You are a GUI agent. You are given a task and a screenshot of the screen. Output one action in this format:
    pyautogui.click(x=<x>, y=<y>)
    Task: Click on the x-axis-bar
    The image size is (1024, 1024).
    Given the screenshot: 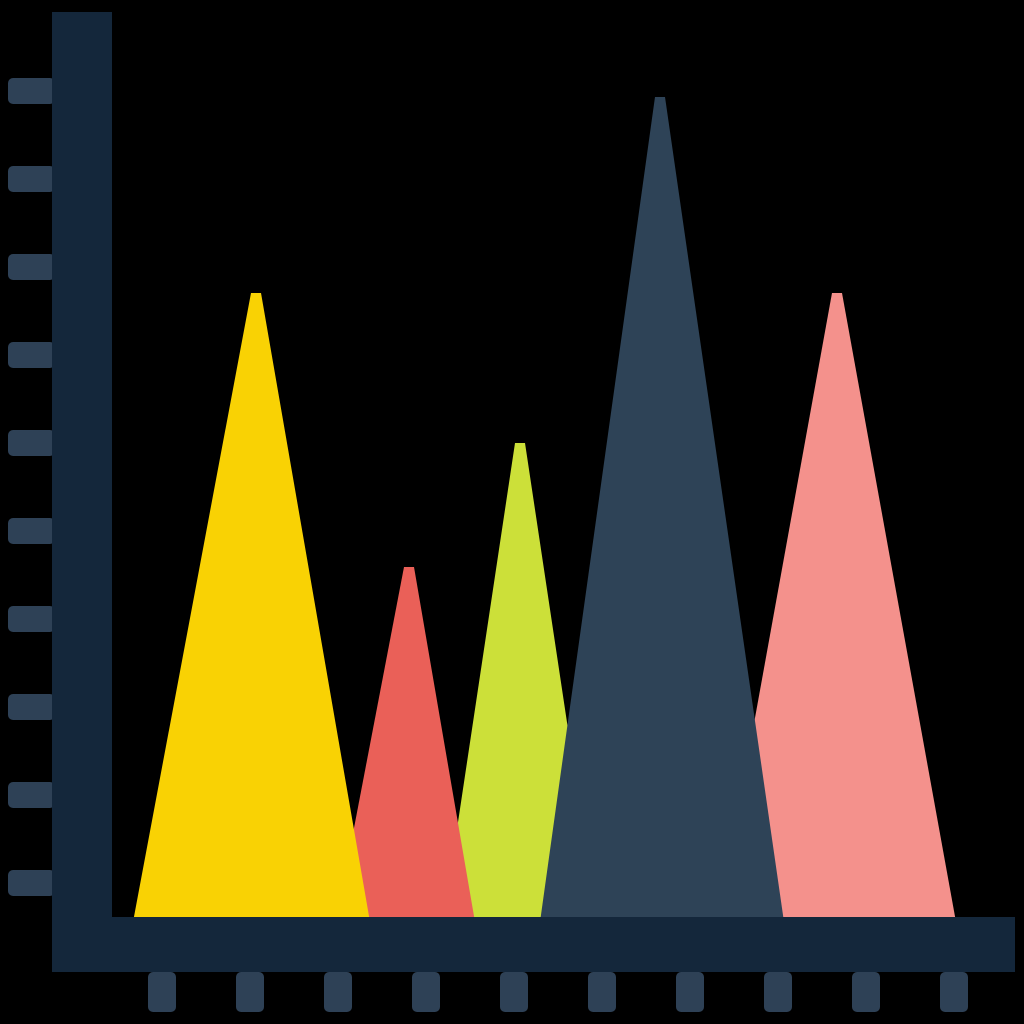 What is the action you would take?
    pyautogui.click(x=533, y=944)
    